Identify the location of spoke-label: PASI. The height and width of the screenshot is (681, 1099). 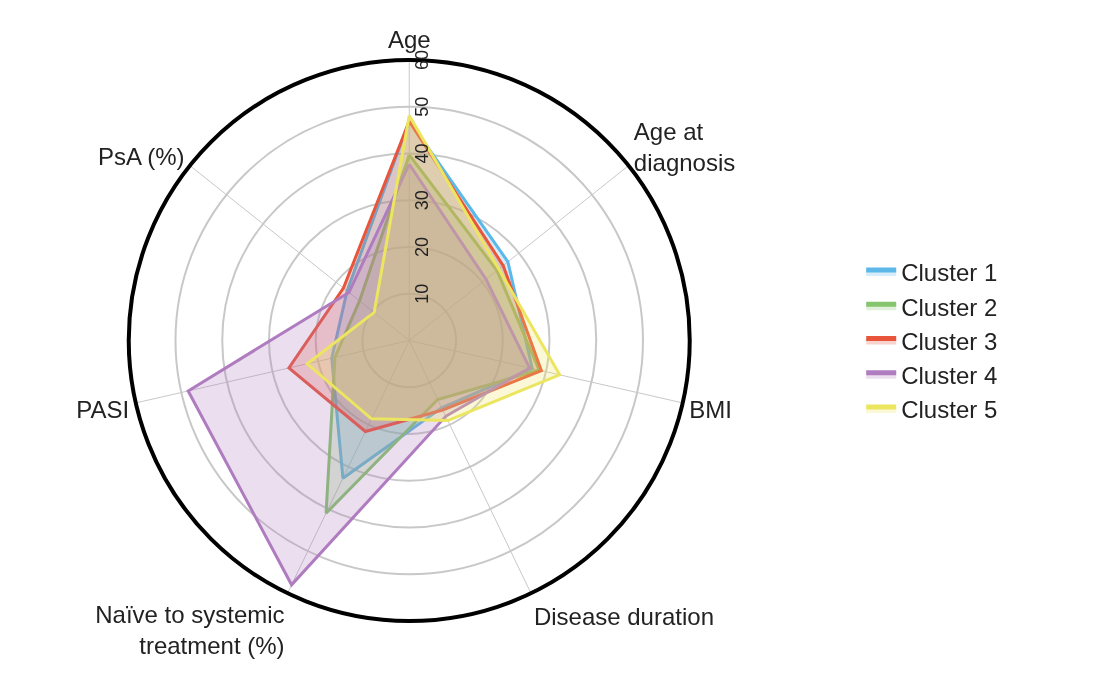
(103, 409).